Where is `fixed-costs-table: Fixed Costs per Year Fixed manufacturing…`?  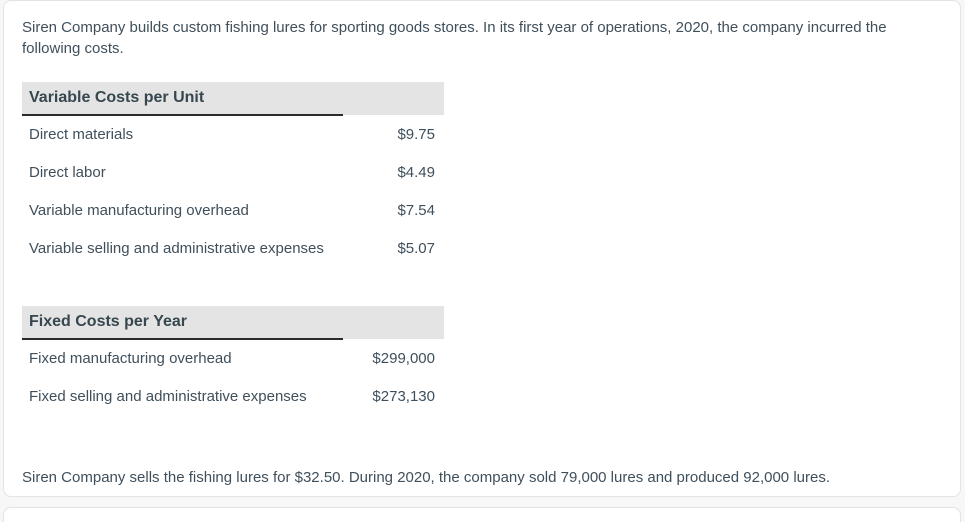 fixed-costs-table: Fixed Costs per Year Fixed manufacturing… is located at coordinates (233, 360).